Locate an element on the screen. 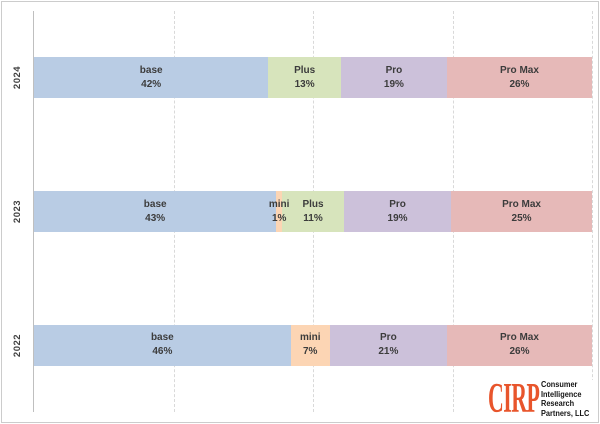 This screenshot has height=424, width=600. segment-pro-max-2024: Pro Max 26% is located at coordinates (519, 78).